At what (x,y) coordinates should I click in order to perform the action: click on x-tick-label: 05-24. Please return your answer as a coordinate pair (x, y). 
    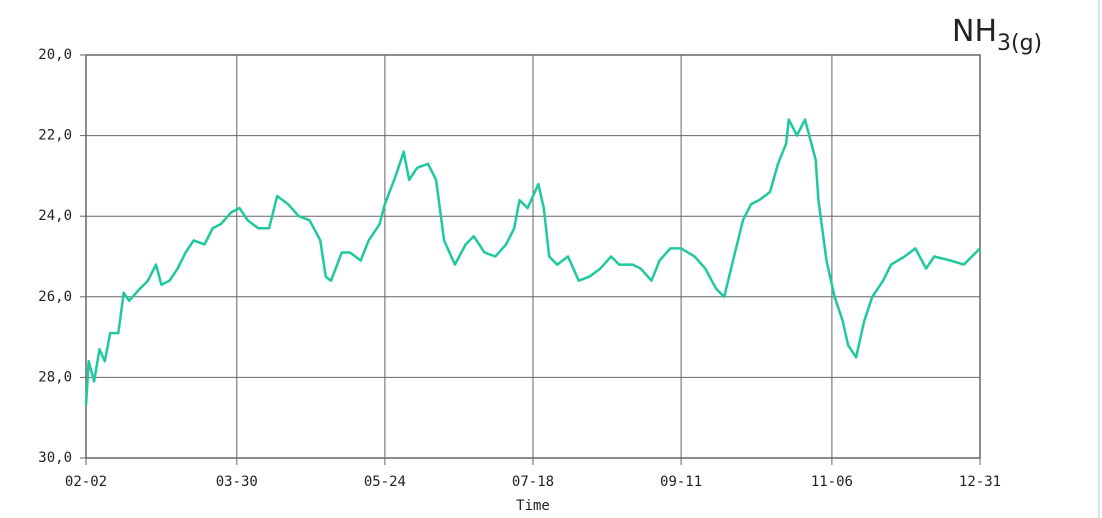
    Looking at the image, I should click on (385, 482).